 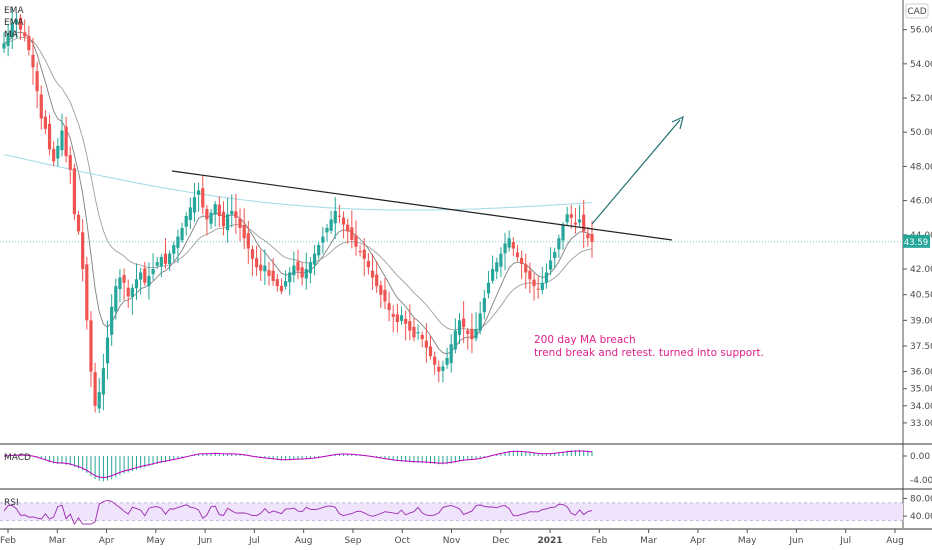 What do you see at coordinates (11, 35) in the screenshot?
I see `overlay-label-3: MA` at bounding box center [11, 35].